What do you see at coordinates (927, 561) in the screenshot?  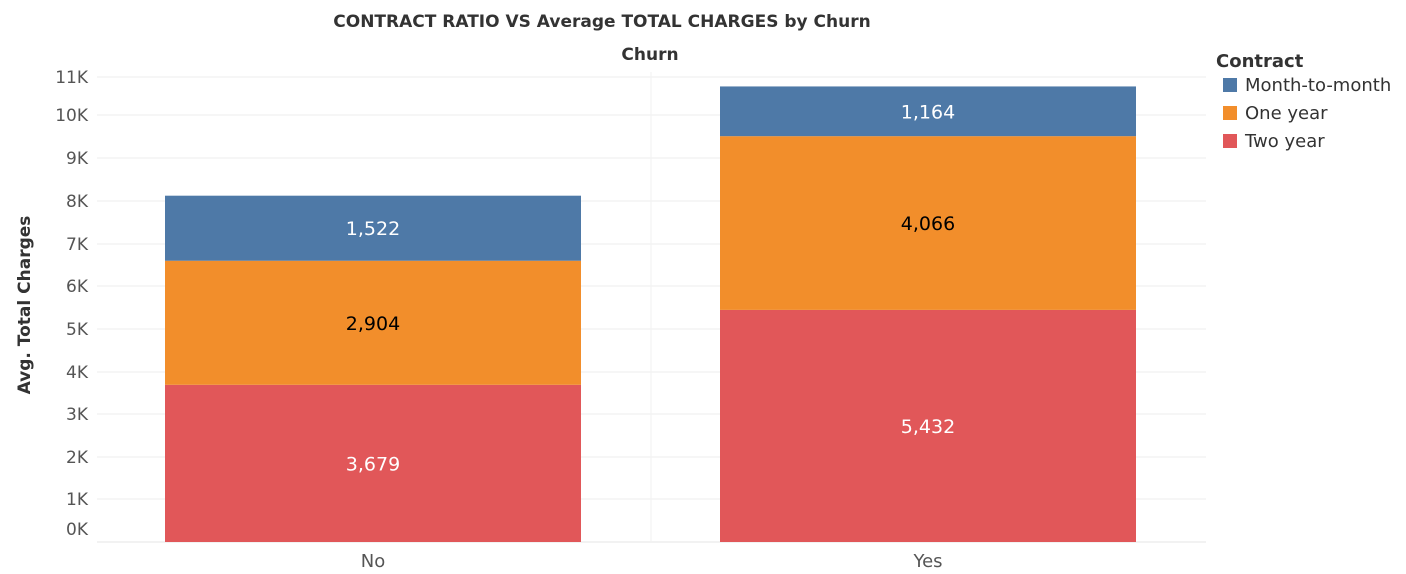 I see `x-category-label: Yes` at bounding box center [927, 561].